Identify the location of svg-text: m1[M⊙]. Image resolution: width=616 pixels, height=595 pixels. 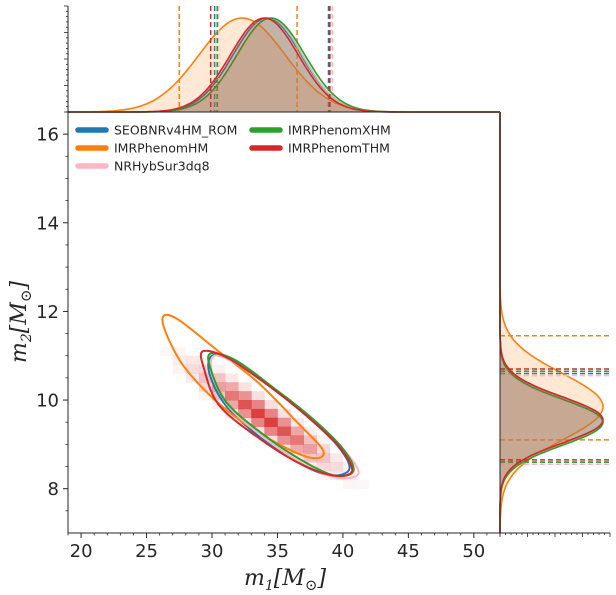
(285, 580).